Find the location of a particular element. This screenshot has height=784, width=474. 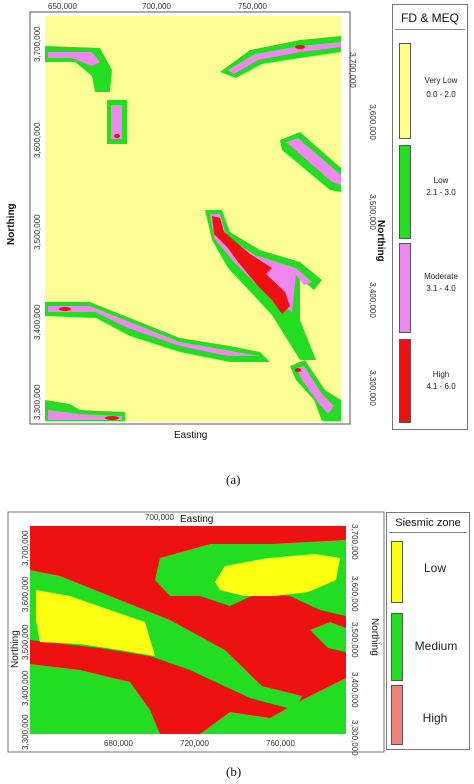

map-a-top-axis: 650,000 700,000 750,000 is located at coordinates (157, 6).